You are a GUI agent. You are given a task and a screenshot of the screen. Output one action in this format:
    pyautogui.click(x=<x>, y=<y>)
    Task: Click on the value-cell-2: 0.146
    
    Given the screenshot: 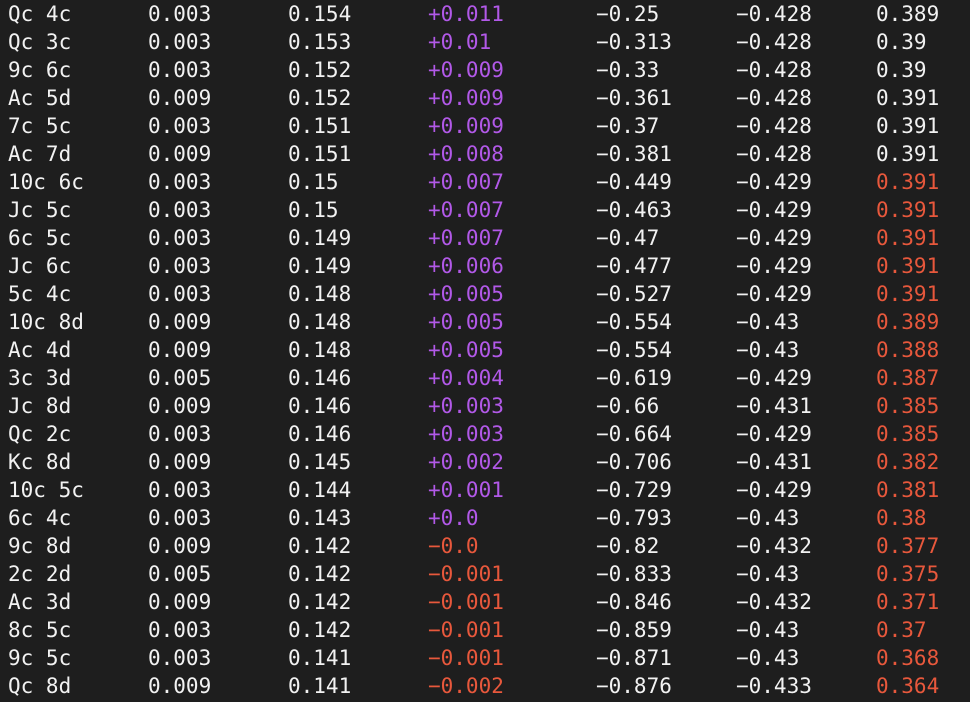 What is the action you would take?
    pyautogui.click(x=320, y=378)
    